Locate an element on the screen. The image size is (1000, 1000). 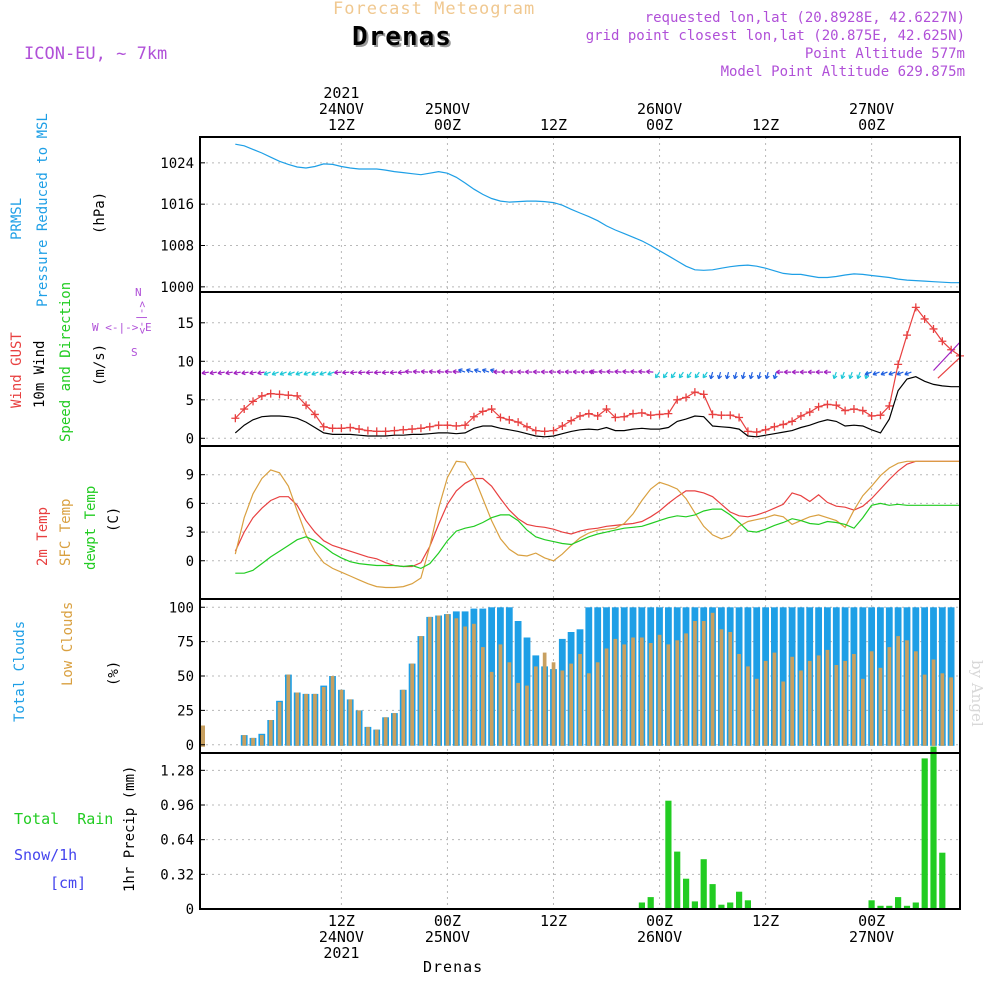
clouds-low-label: Low Clouds is located at coordinates (68, 644).